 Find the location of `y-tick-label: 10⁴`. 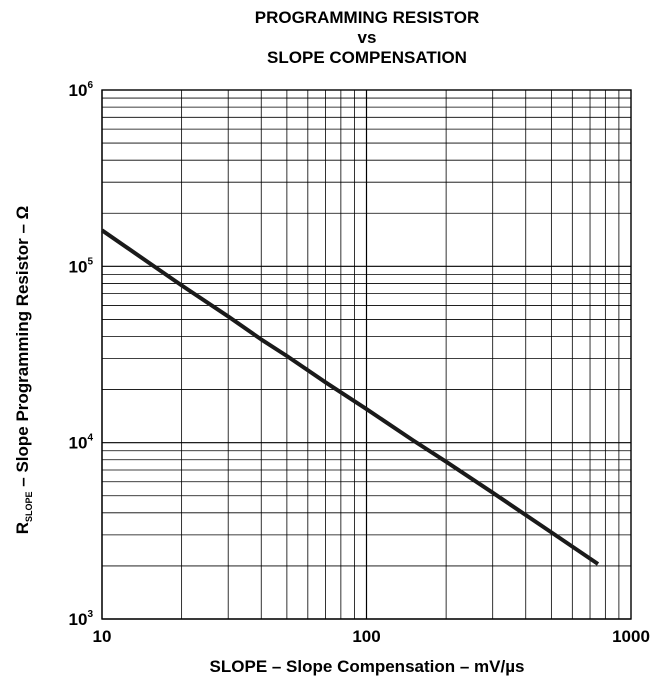

y-tick-label: 10⁴ is located at coordinates (81, 443).